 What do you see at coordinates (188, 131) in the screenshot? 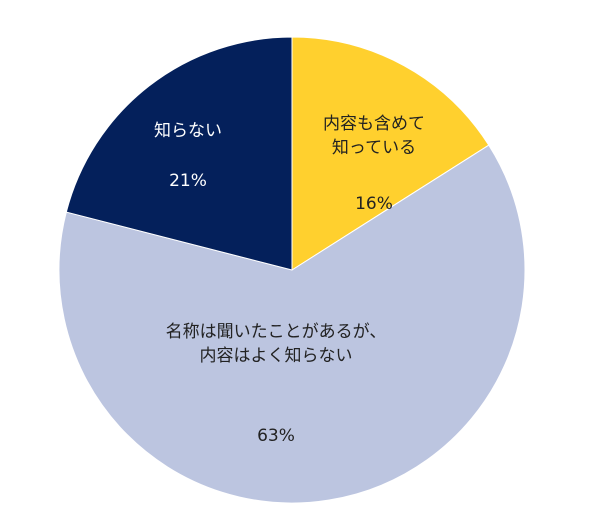
I see `slice-label: 知らない` at bounding box center [188, 131].